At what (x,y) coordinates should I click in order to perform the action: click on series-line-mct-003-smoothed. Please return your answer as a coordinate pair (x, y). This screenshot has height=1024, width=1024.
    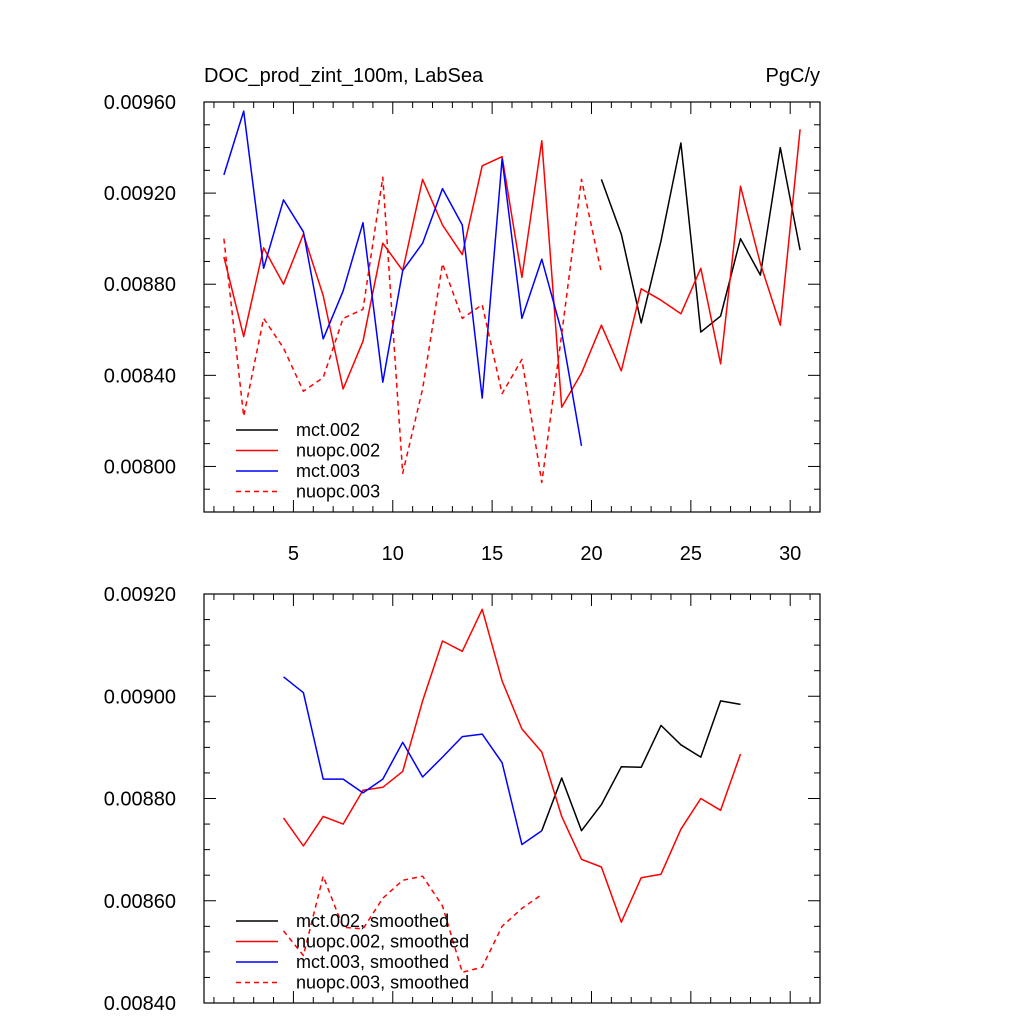
    Looking at the image, I should click on (413, 761).